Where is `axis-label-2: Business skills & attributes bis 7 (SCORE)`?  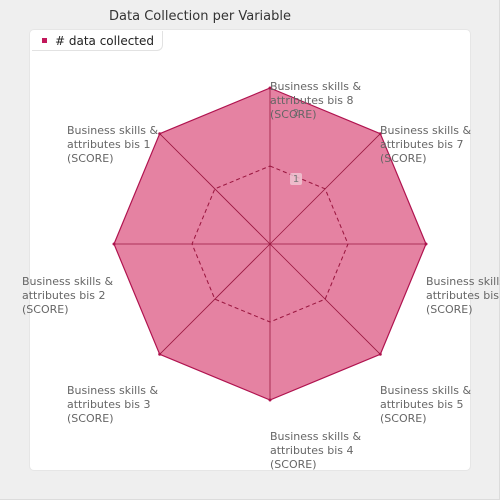 axis-label-2: Business skills & attributes bis 7 (SCORE) is located at coordinates (426, 144).